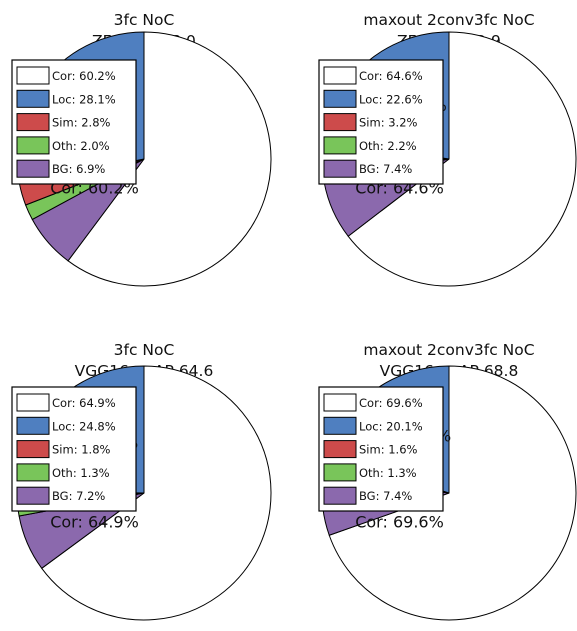  Describe the element at coordinates (388, 146) in the screenshot. I see `legend-entry-oth: Oth: 2.2%` at that location.